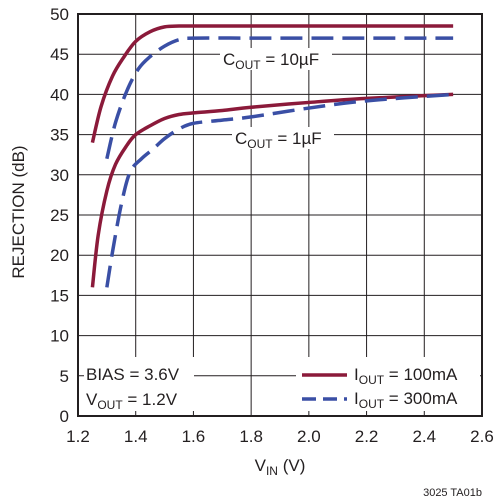  Describe the element at coordinates (59, 255) in the screenshot. I see `y-tick-label: 20` at that location.